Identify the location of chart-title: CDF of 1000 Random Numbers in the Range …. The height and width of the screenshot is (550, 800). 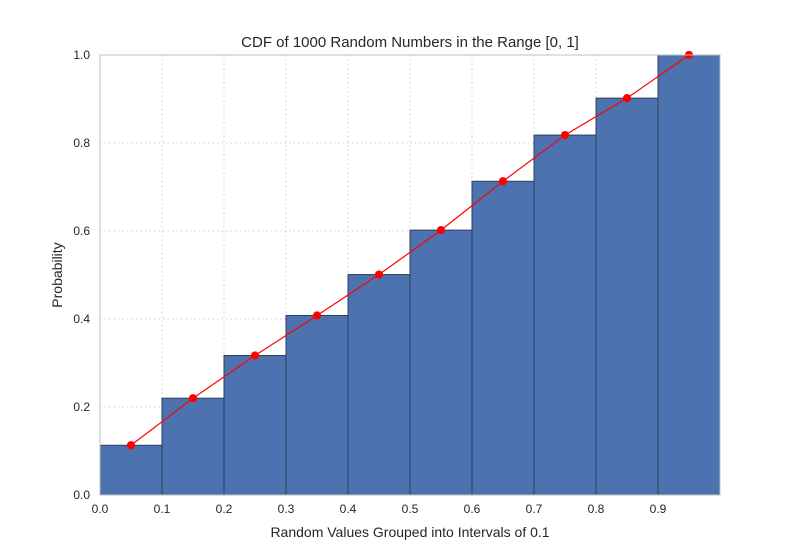
(410, 42).